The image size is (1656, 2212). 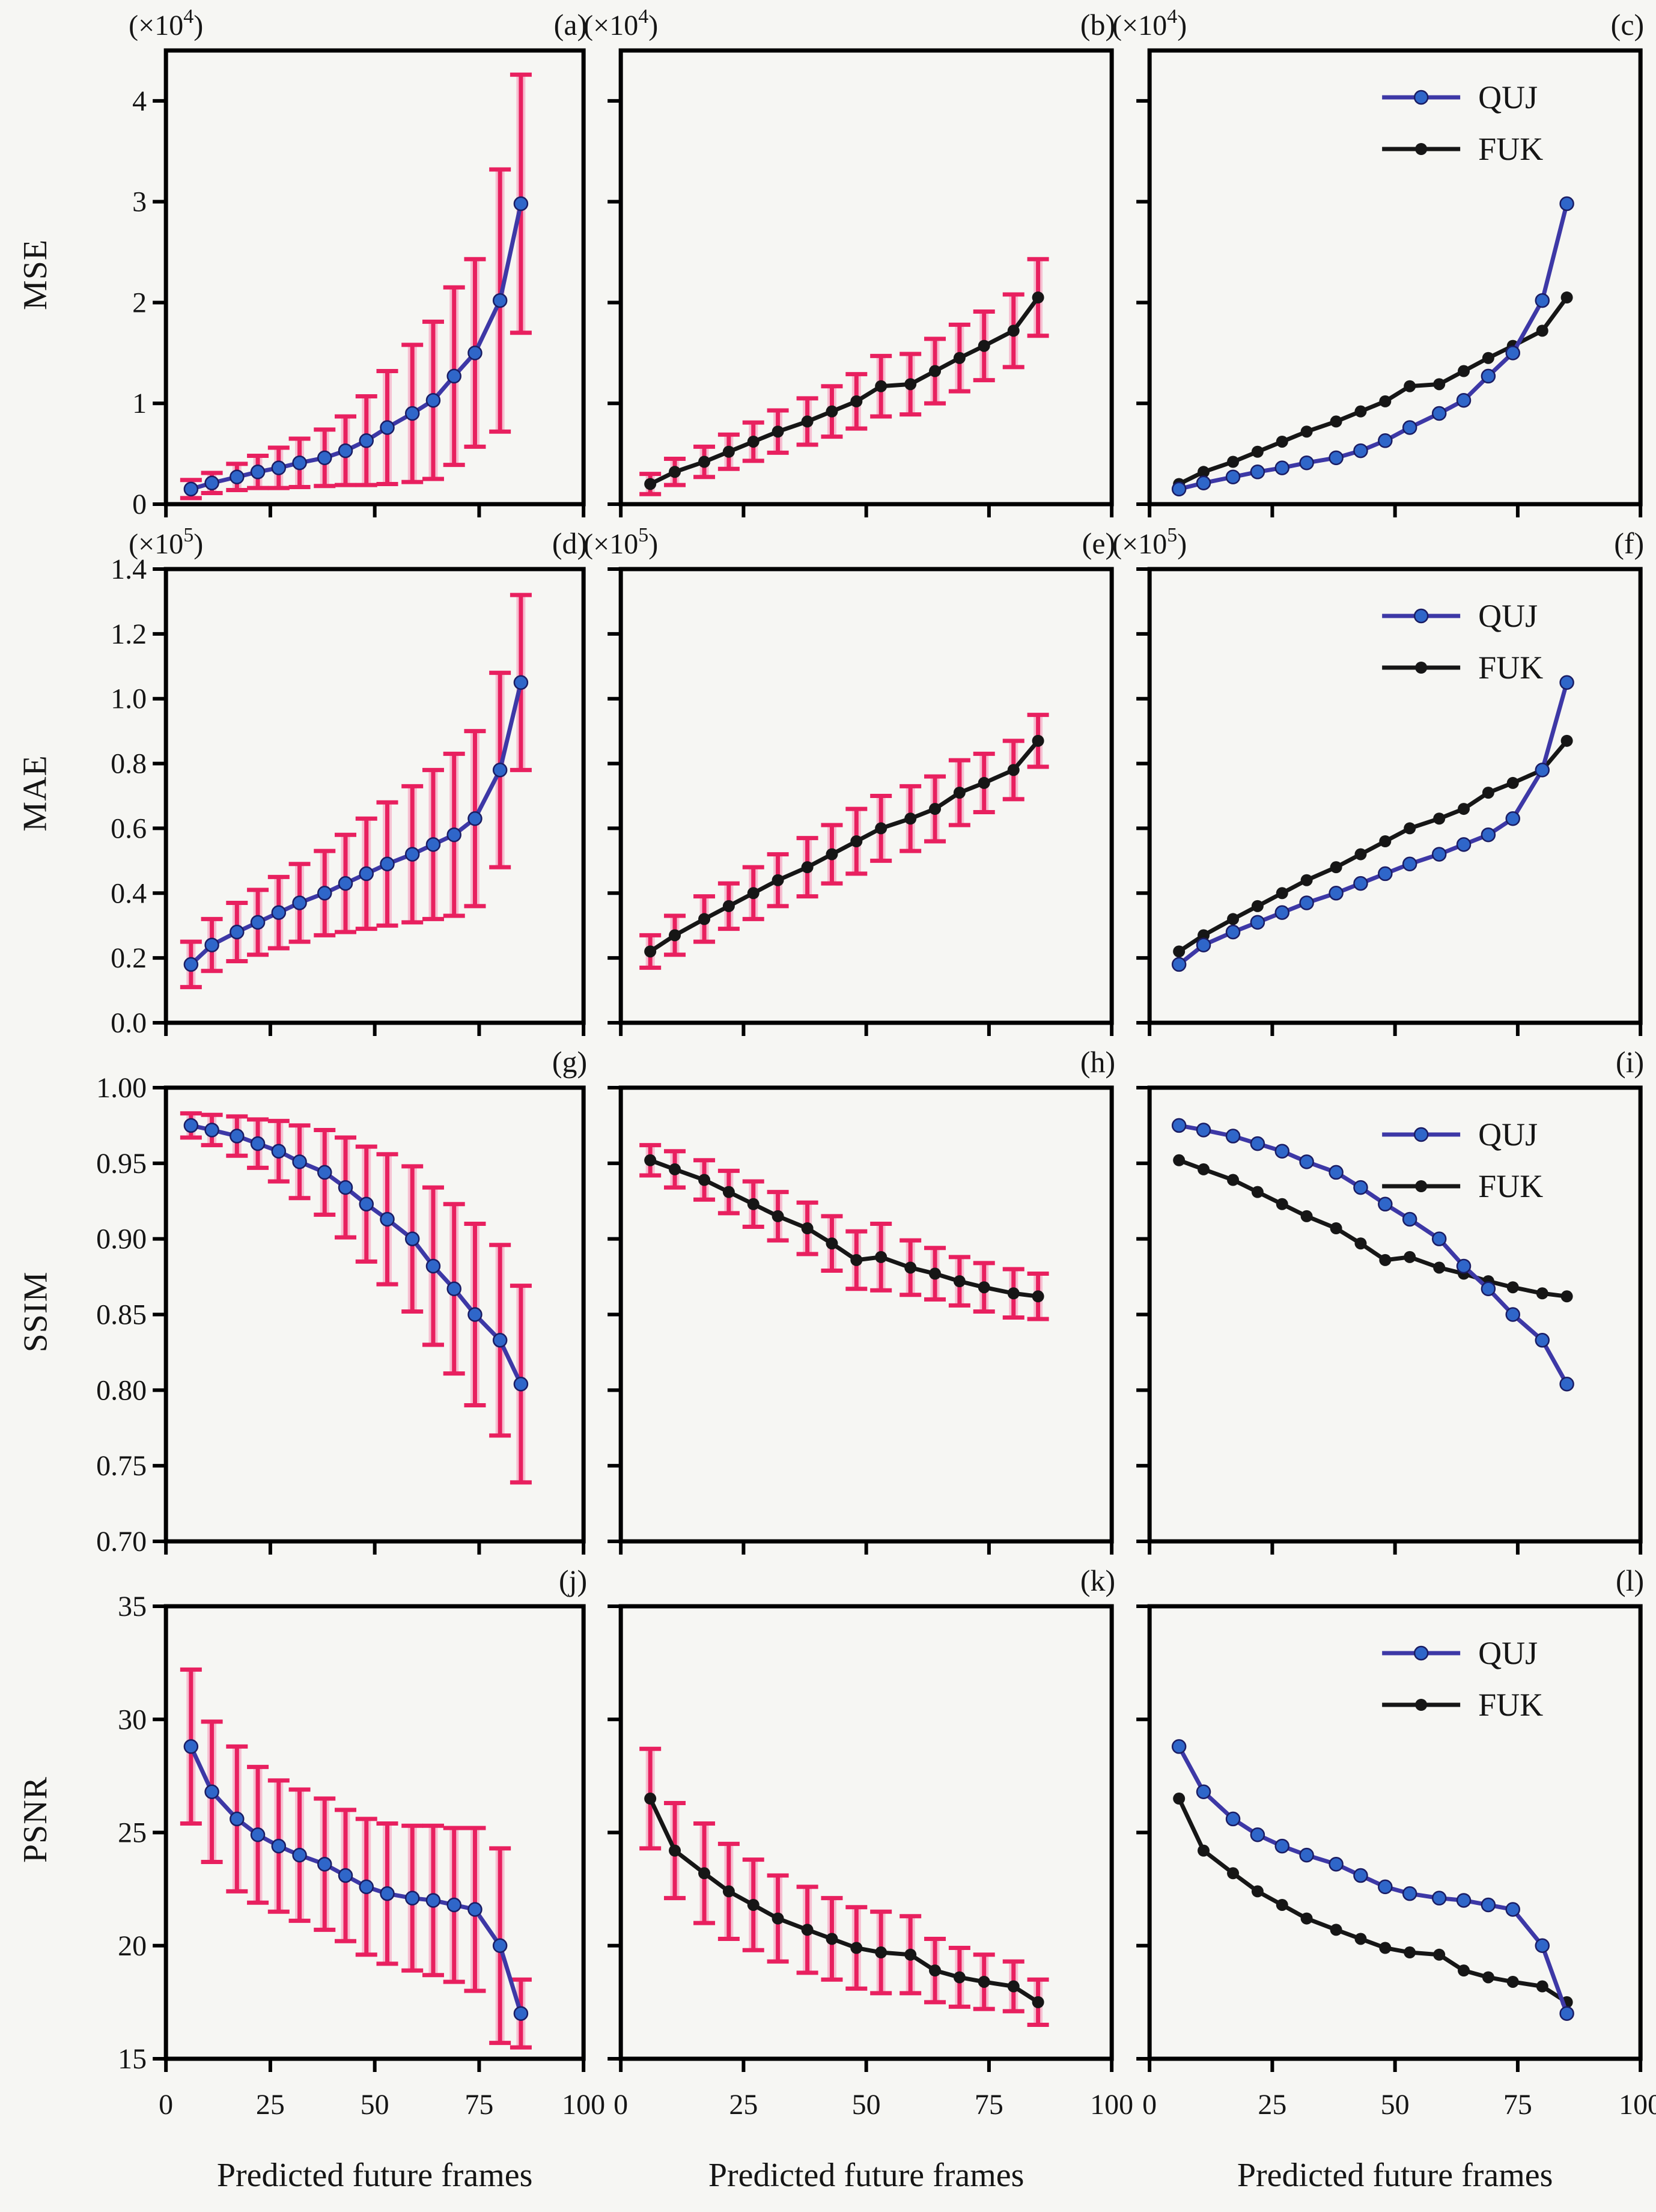 What do you see at coordinates (860, 1320) in the screenshot?
I see `axis-ticks-h` at bounding box center [860, 1320].